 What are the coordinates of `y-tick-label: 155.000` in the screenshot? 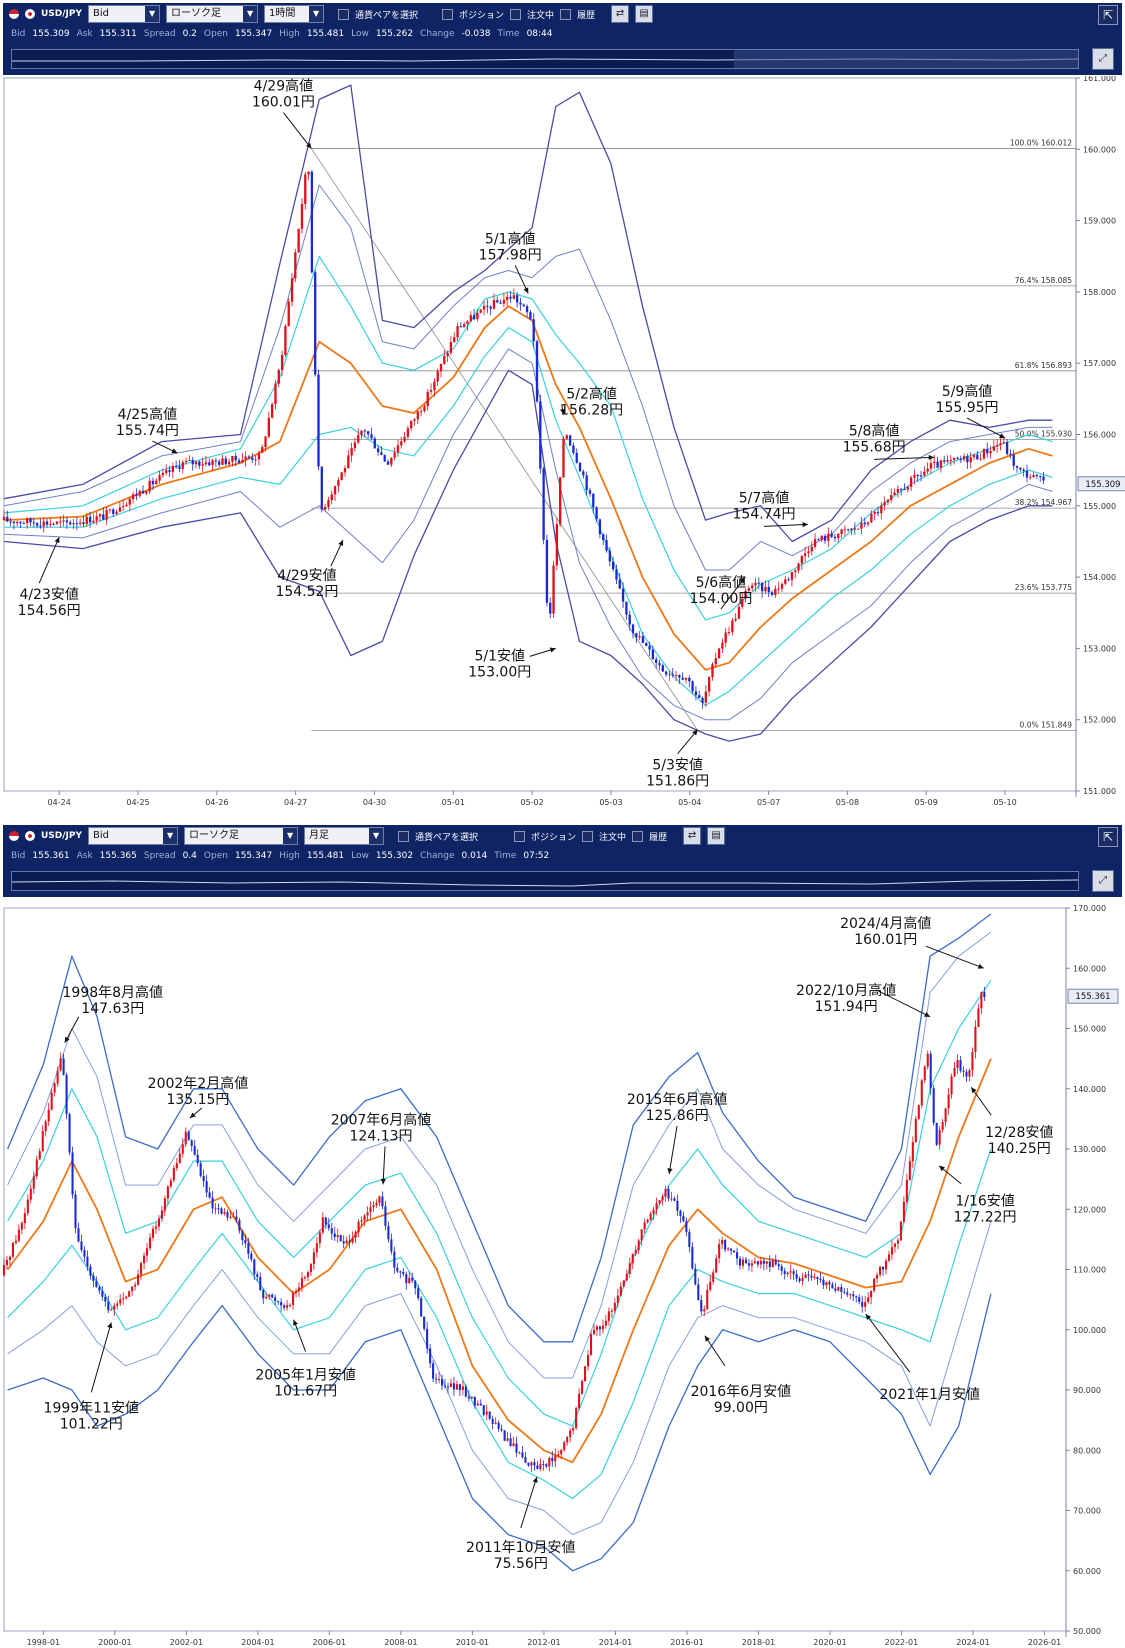 It's located at (1099, 506).